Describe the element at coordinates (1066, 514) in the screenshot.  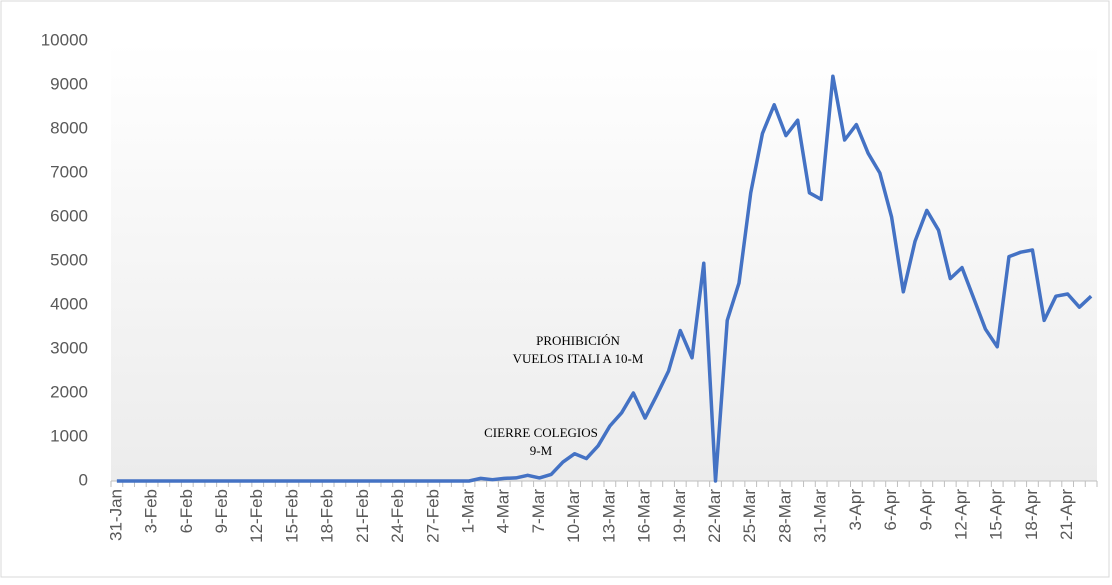
I see `x-tick-label: 21-Apr` at that location.